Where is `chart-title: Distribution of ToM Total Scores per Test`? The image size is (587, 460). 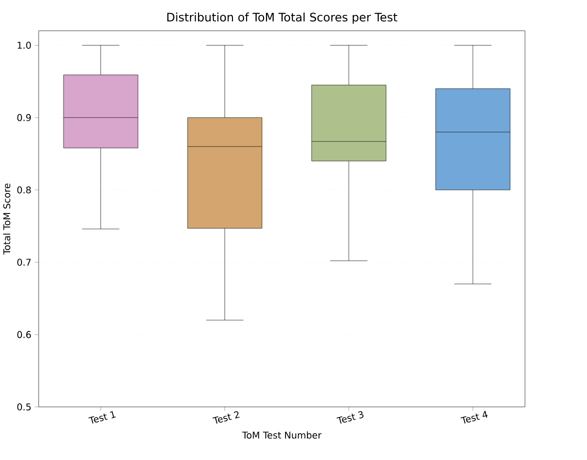 chart-title: Distribution of ToM Total Scores per Test is located at coordinates (282, 18).